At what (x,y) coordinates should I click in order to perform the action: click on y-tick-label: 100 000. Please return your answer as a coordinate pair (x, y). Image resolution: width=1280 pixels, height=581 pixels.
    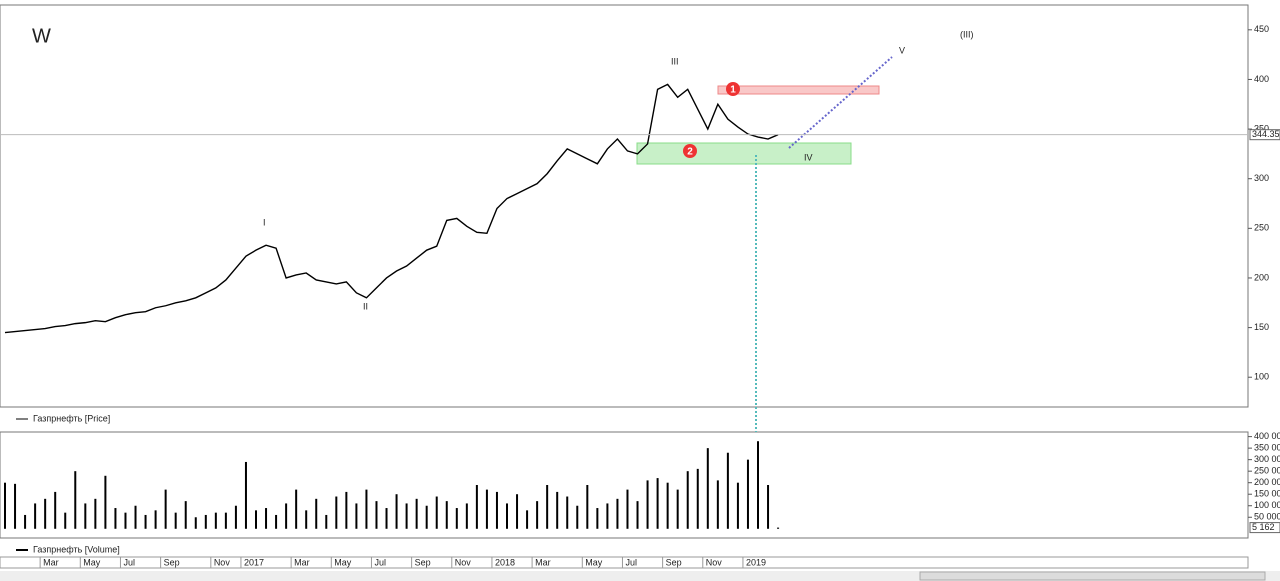
    Looking at the image, I should click on (1267, 505).